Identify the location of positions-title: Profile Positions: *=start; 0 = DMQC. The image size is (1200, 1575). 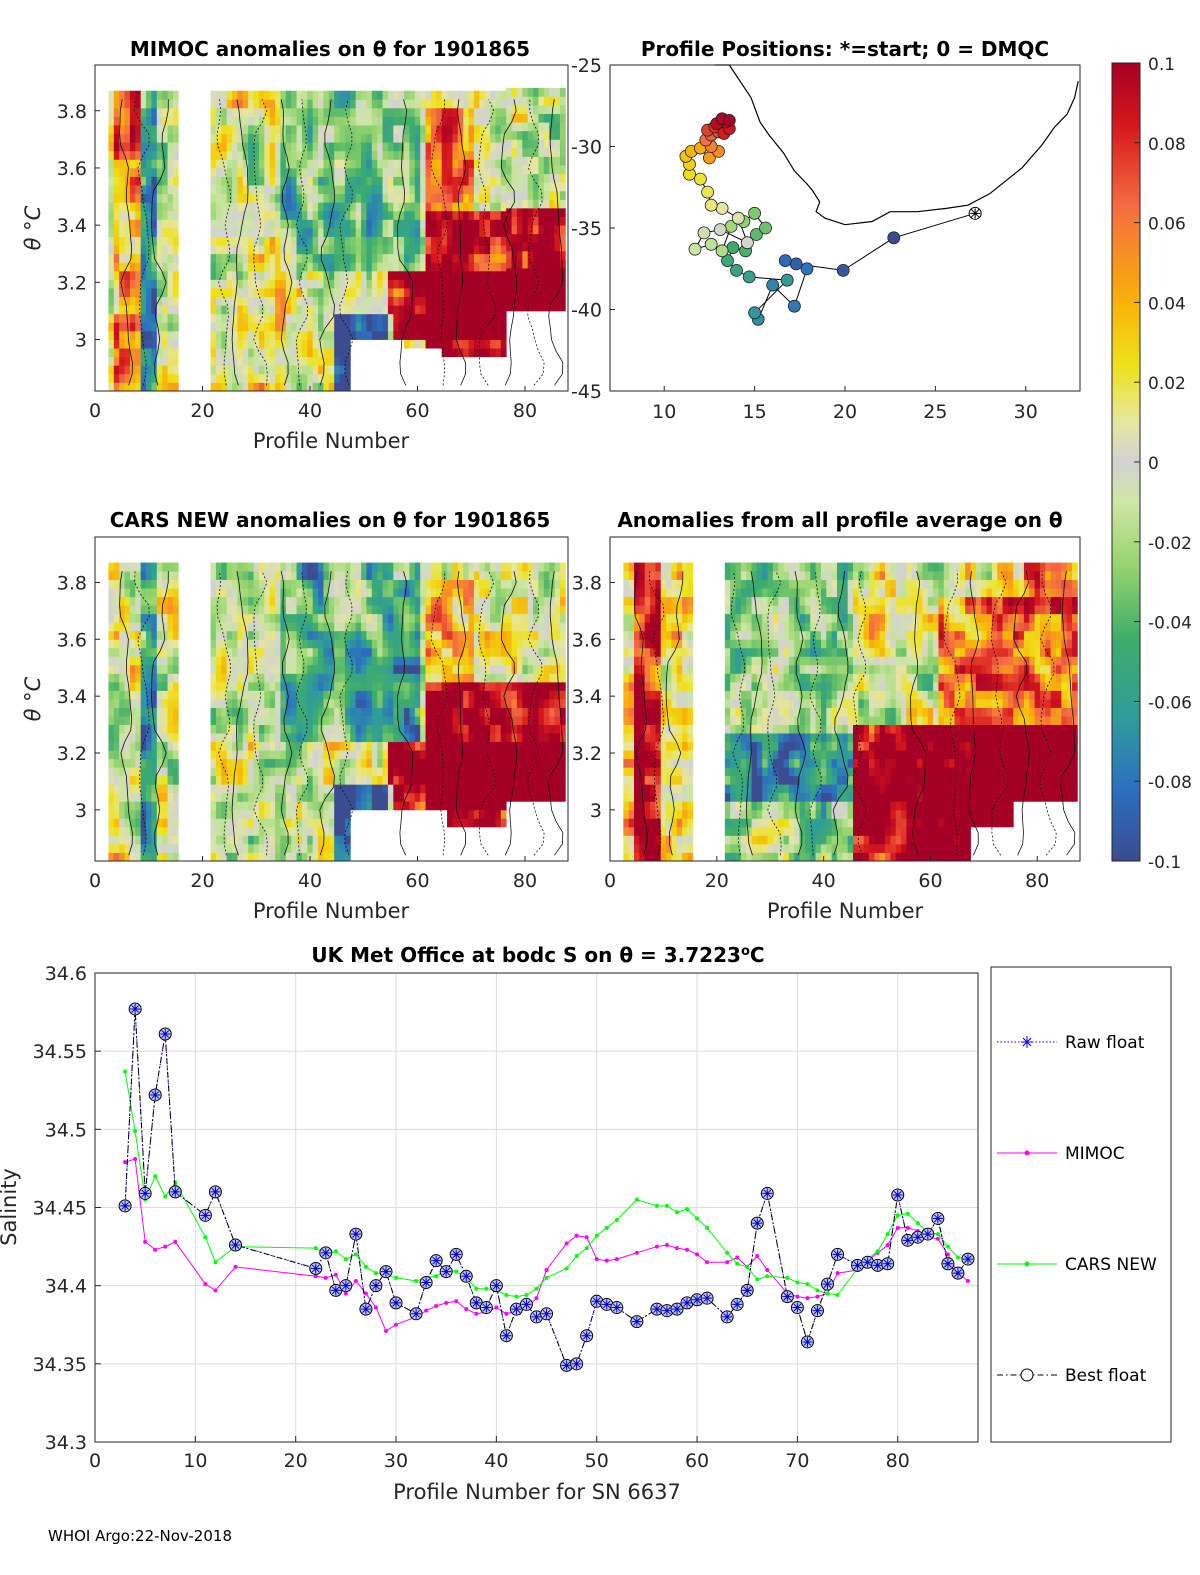
(845, 49).